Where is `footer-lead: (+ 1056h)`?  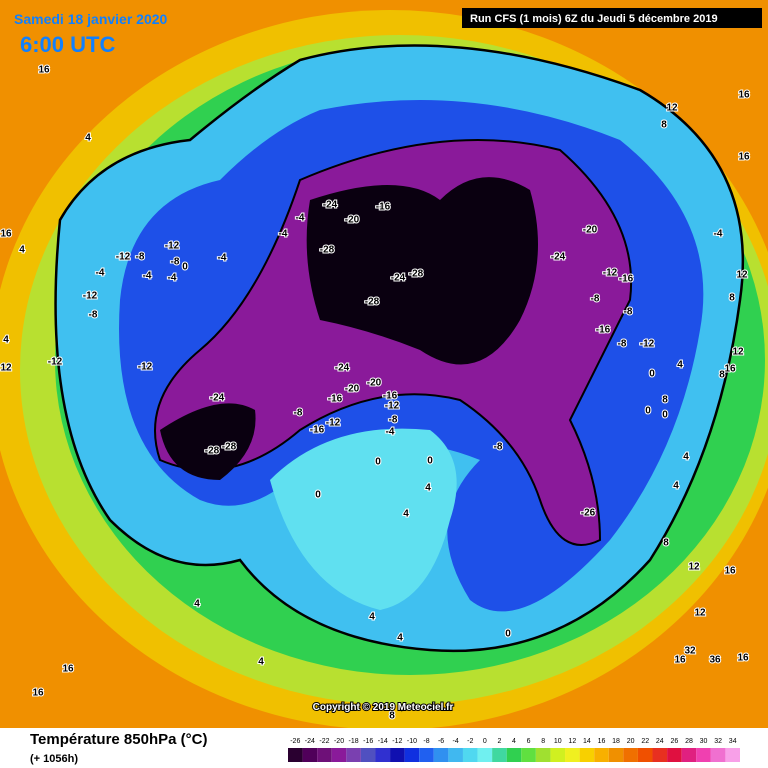
footer-lead: (+ 1056h) is located at coordinates (54, 759).